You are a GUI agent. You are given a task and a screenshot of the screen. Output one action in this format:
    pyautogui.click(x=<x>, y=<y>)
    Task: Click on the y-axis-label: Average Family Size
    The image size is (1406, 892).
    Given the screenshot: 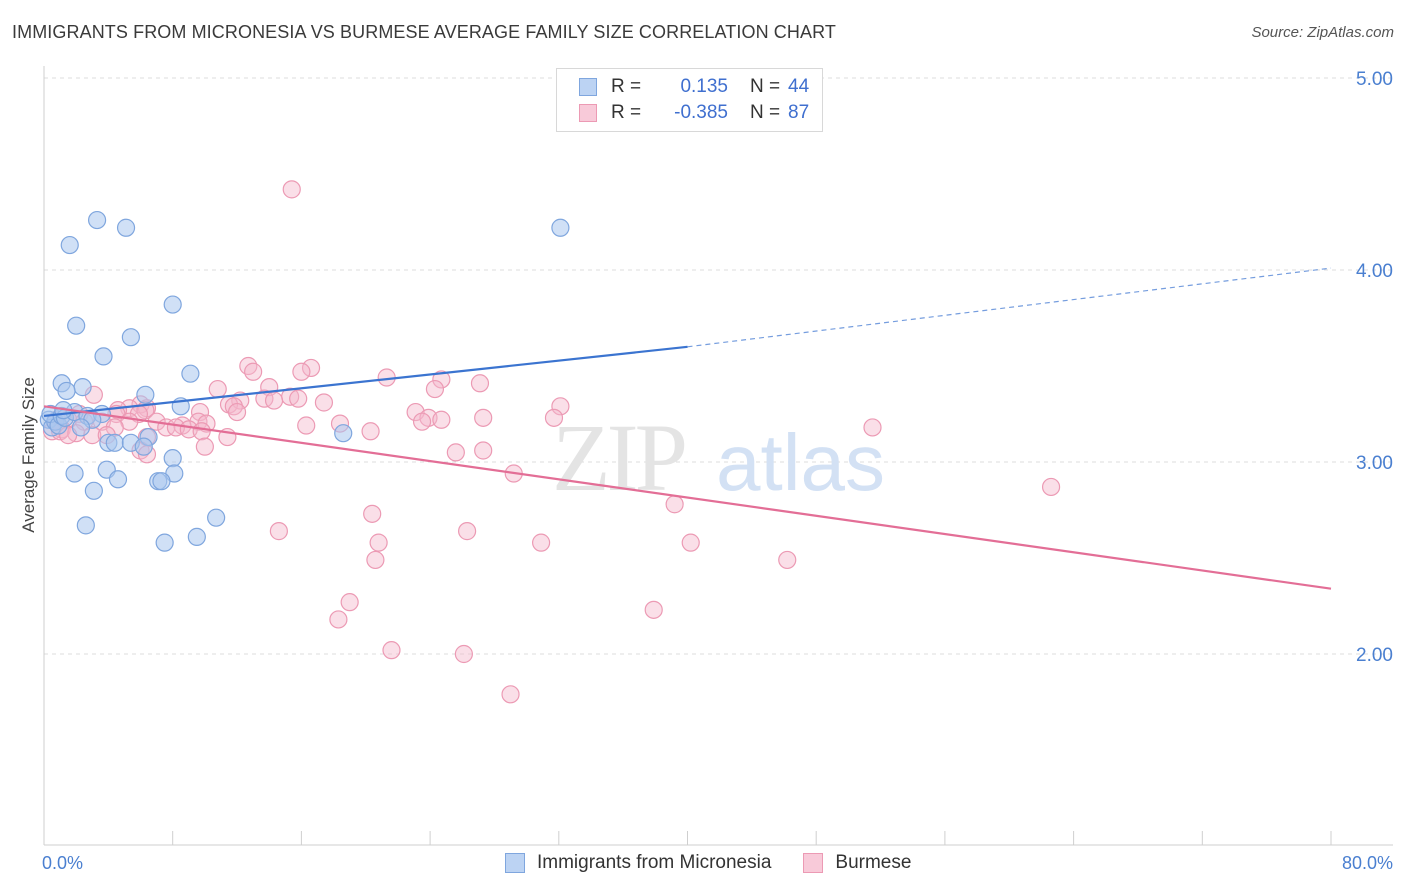 What is the action you would take?
    pyautogui.click(x=28, y=455)
    